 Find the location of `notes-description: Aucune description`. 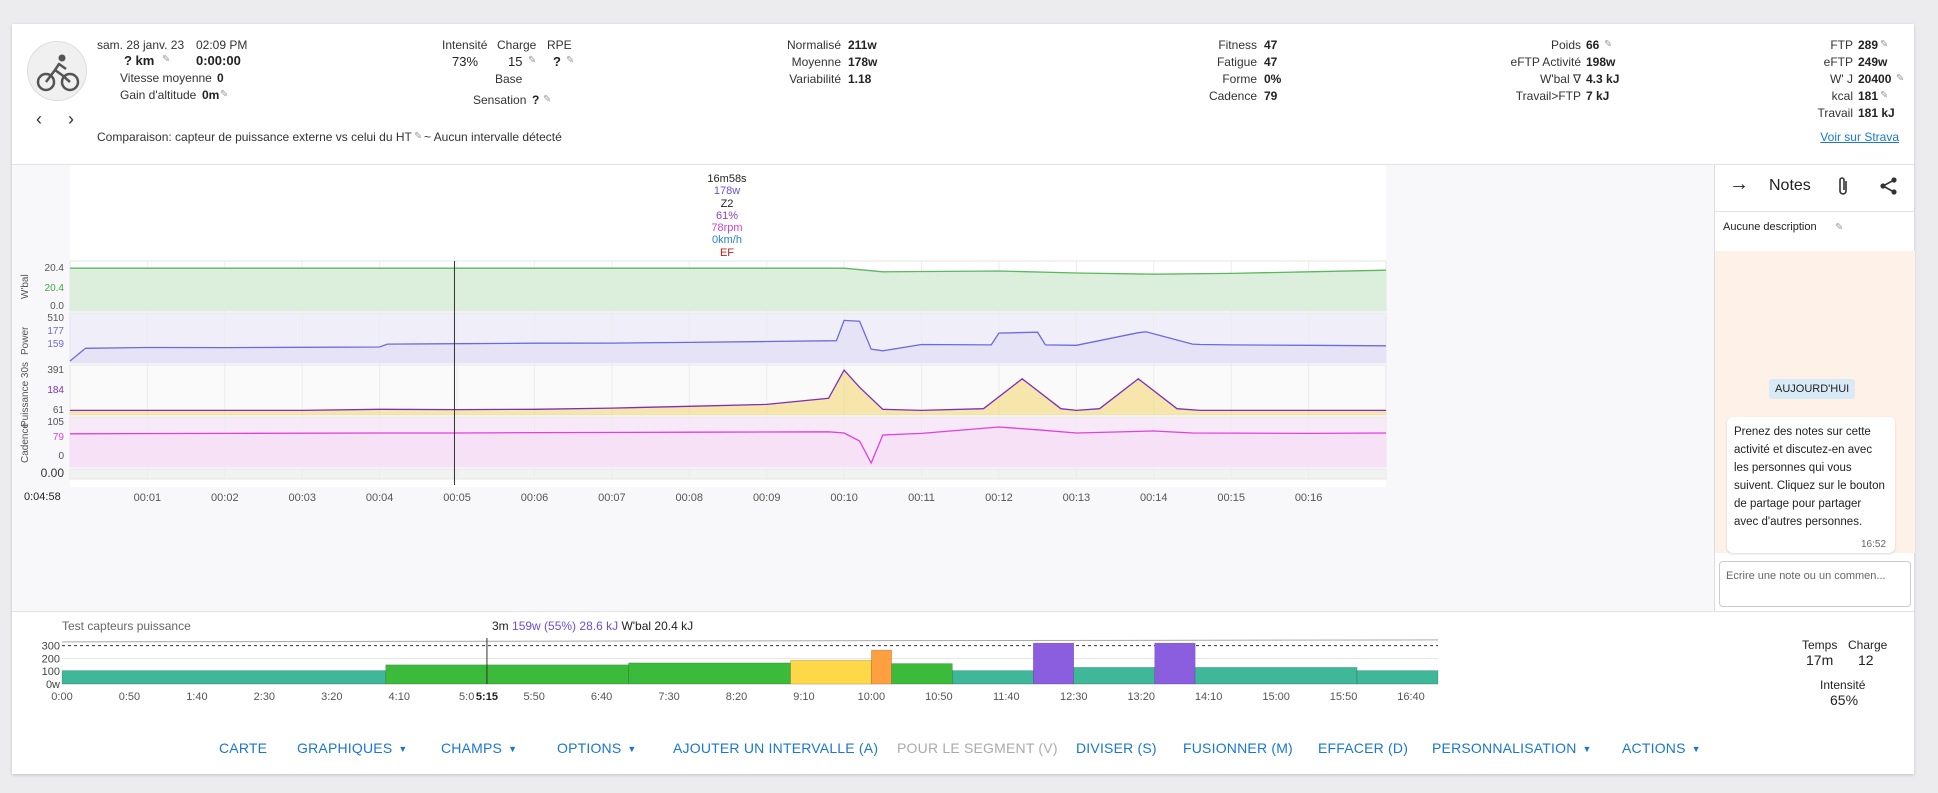

notes-description: Aucune description is located at coordinates (1770, 227).